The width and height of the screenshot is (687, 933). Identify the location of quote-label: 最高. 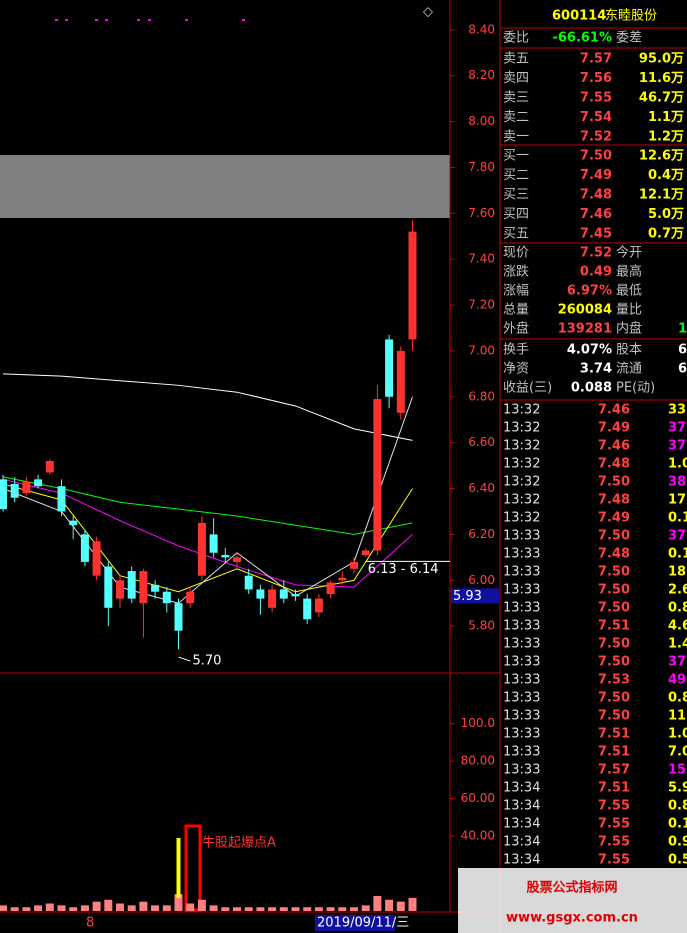
(629, 272).